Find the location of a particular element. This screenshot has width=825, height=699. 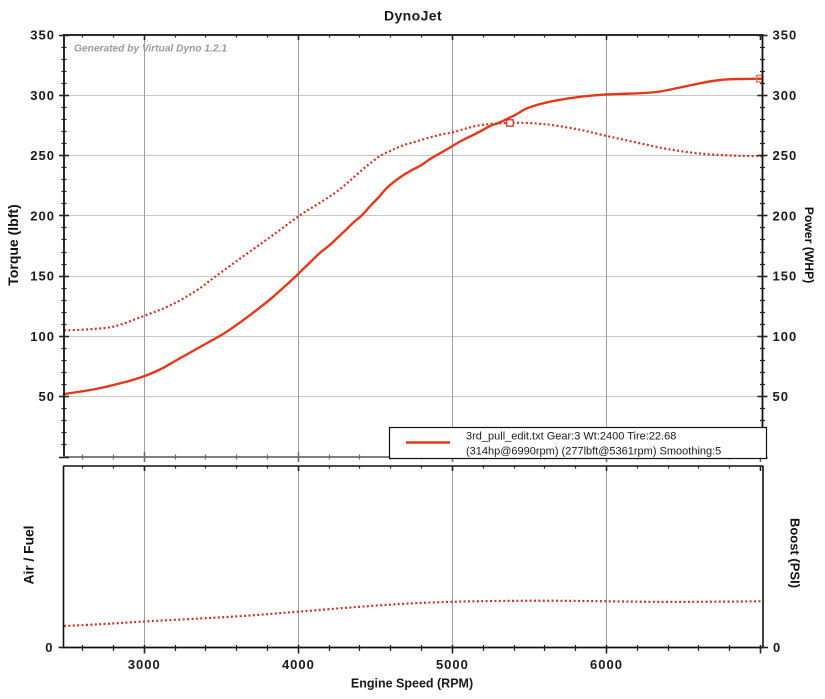

svg-text: Torque (lbft) is located at coordinates (13, 244).